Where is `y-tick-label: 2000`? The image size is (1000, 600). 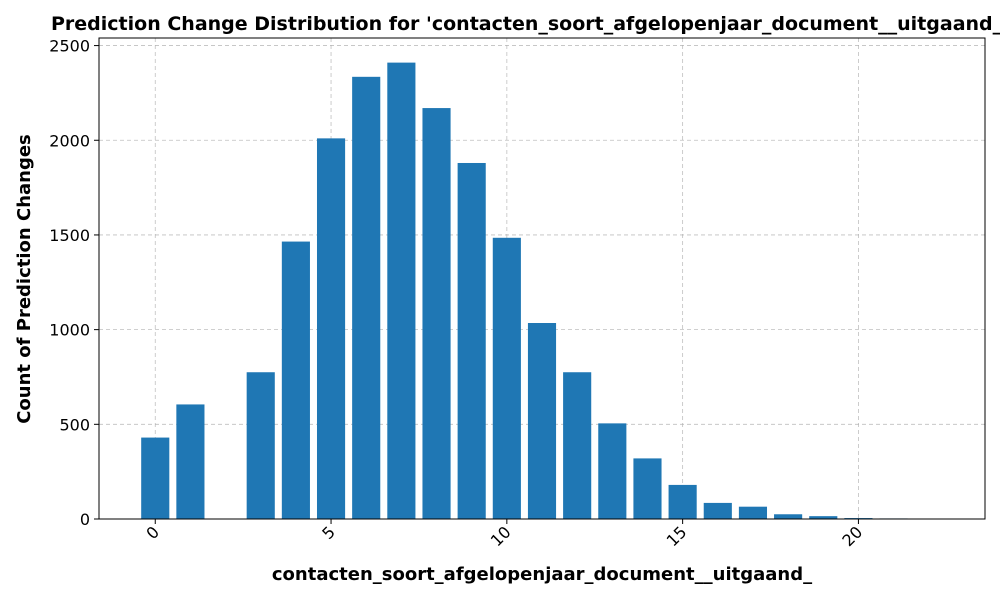
y-tick-label: 2000 is located at coordinates (69, 140).